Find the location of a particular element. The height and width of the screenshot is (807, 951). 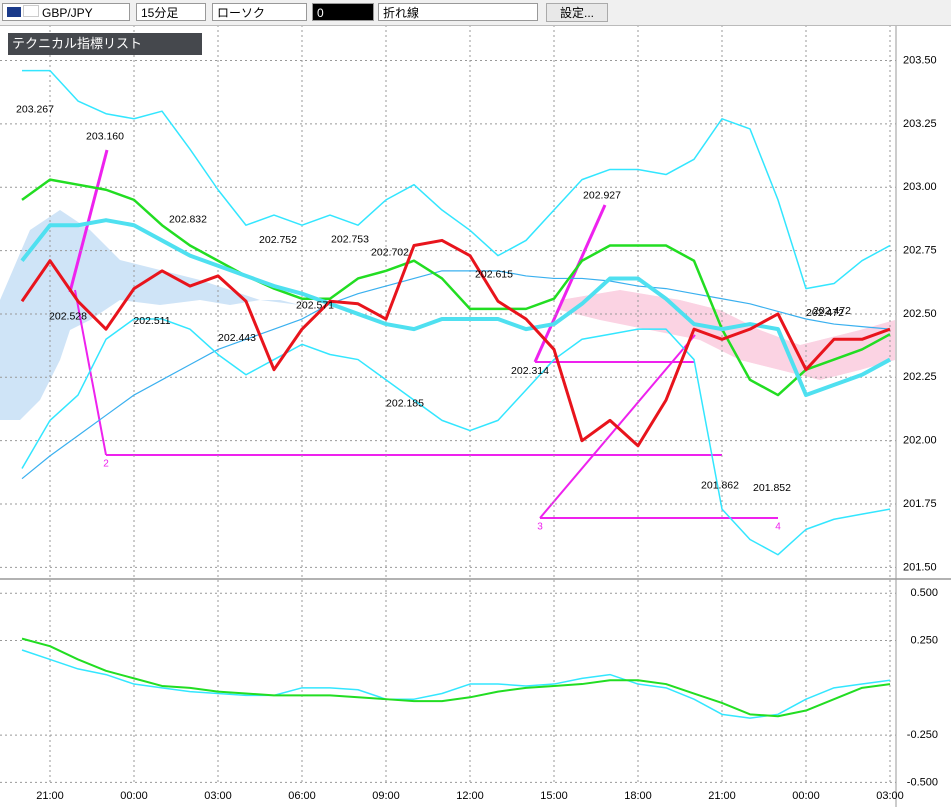

price-label: 203.160 is located at coordinates (105, 136).